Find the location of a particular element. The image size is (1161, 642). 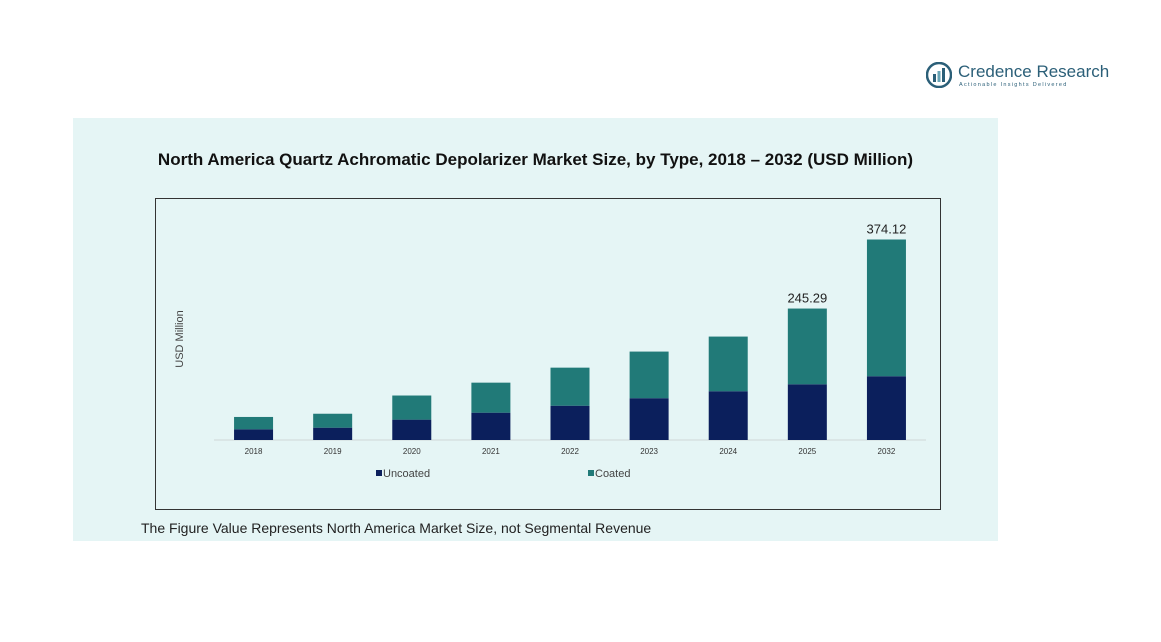

legend-swatch-coated is located at coordinates (591, 473).